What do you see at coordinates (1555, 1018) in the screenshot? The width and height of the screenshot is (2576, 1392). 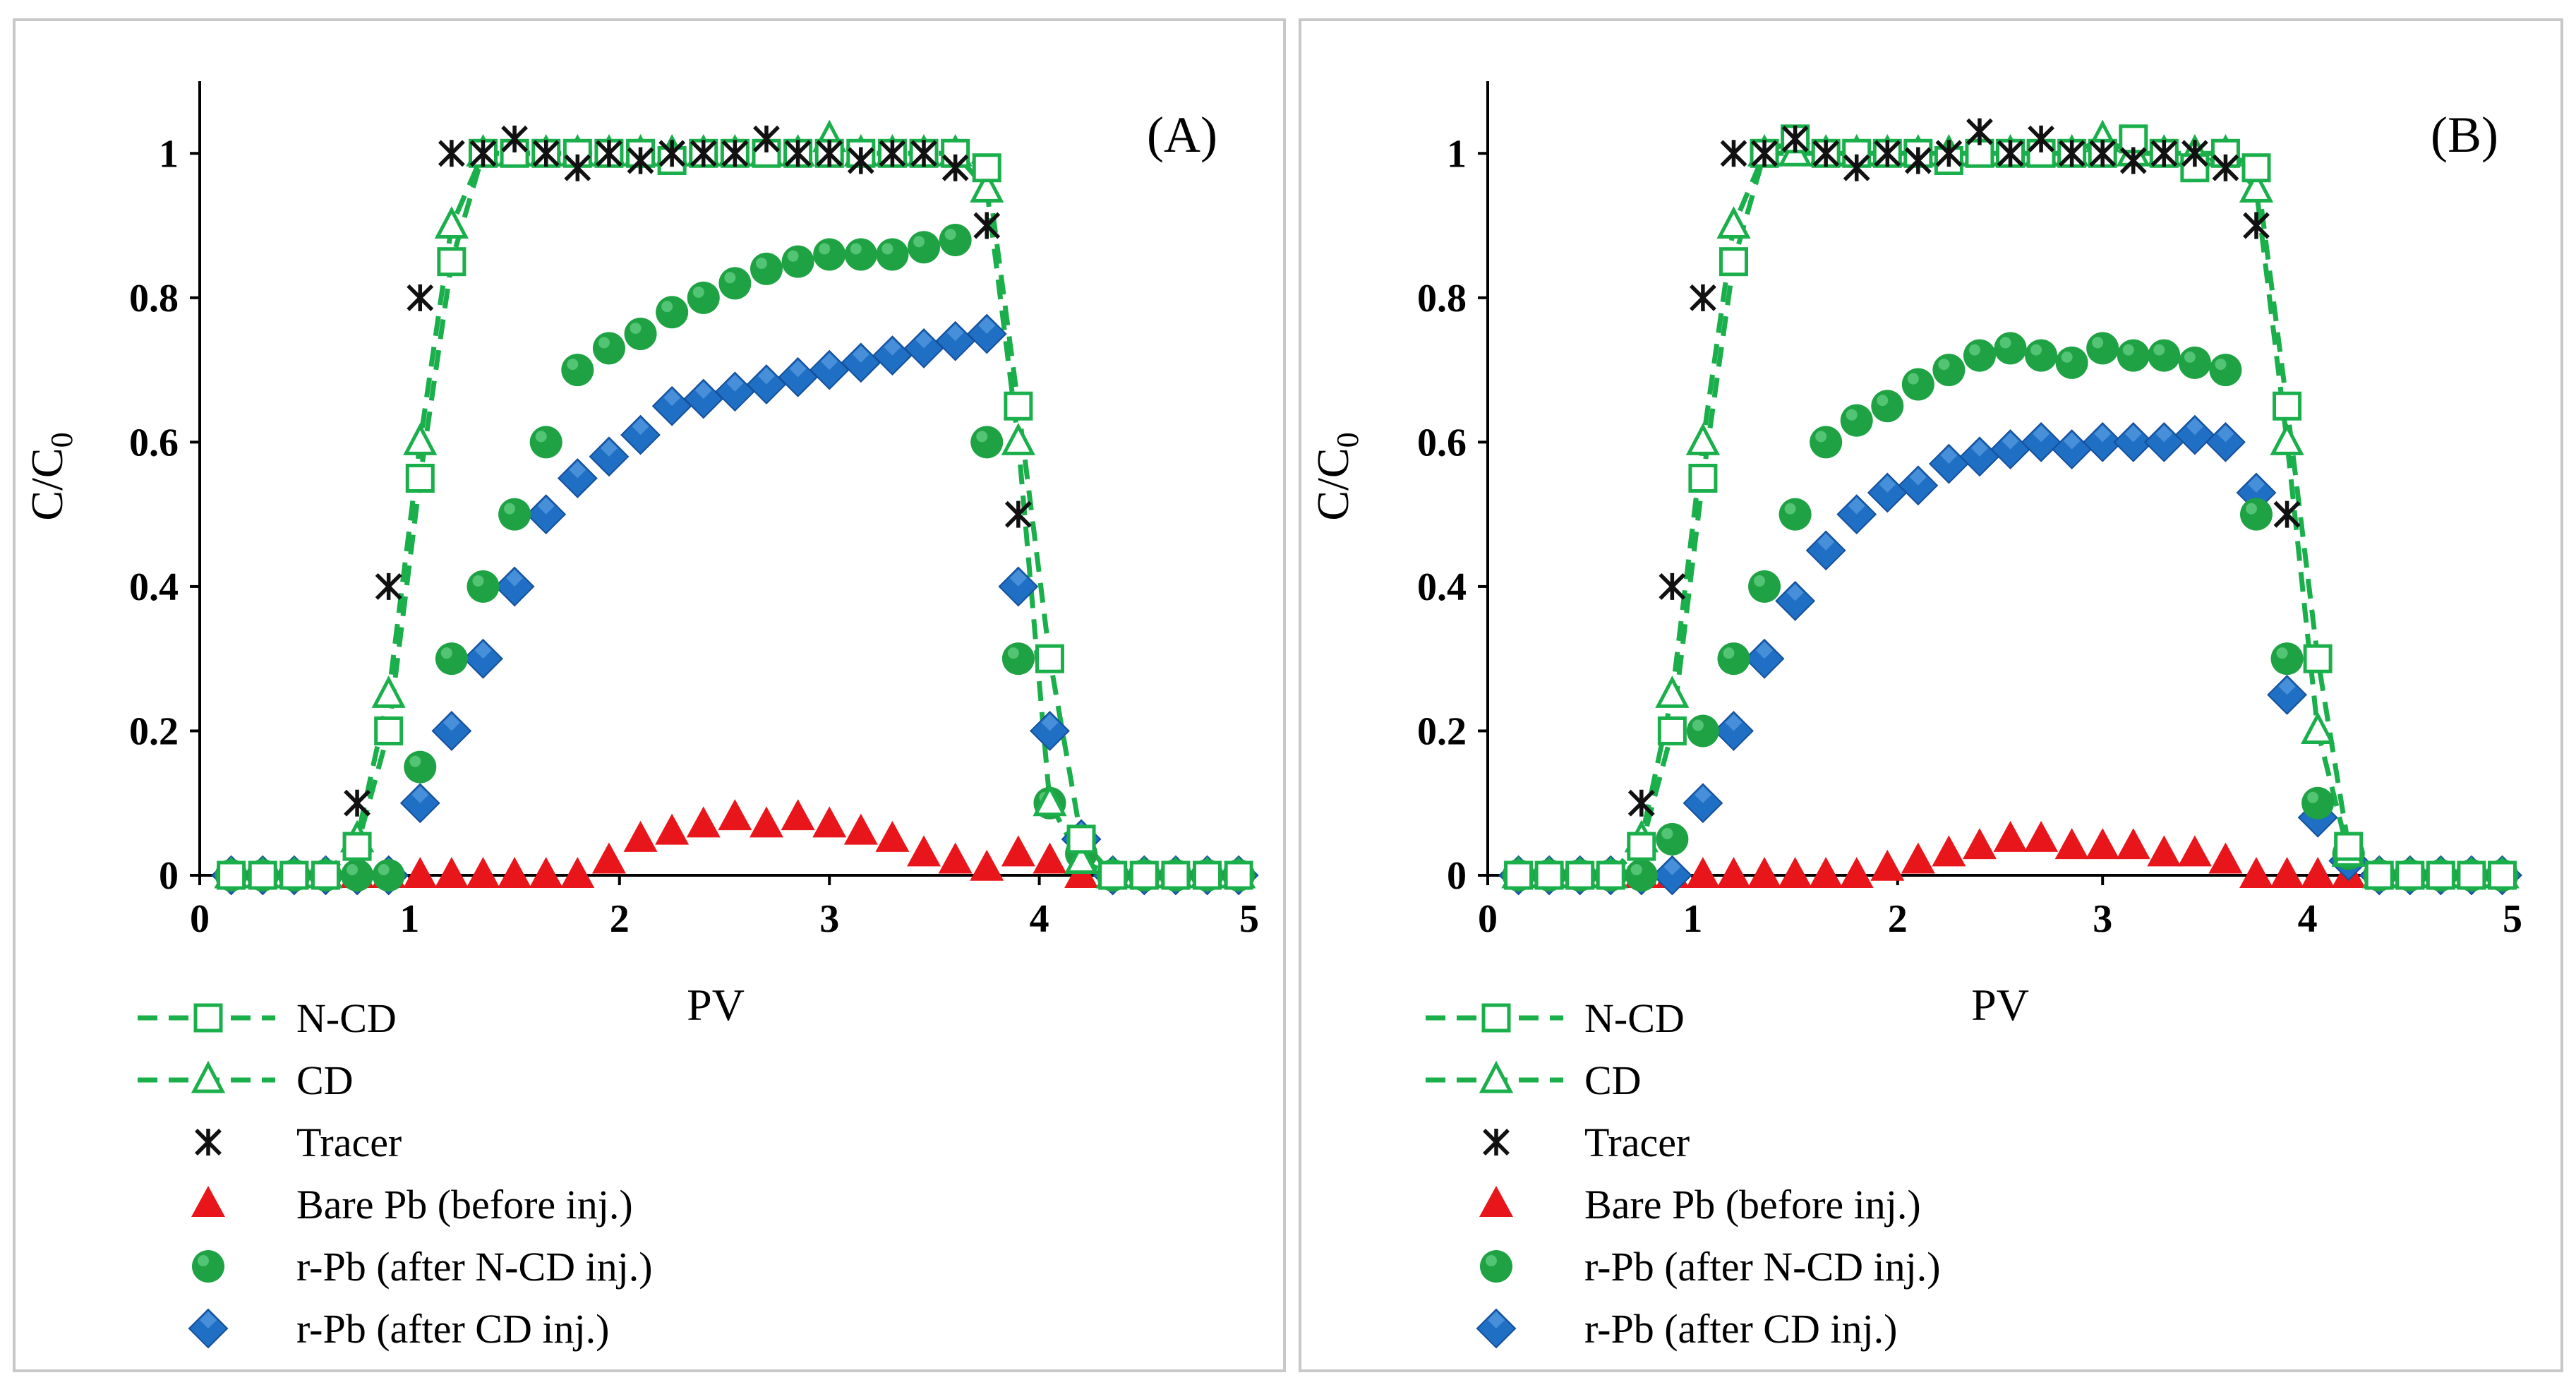 I see `legend-item-ncd: N-CD` at bounding box center [1555, 1018].